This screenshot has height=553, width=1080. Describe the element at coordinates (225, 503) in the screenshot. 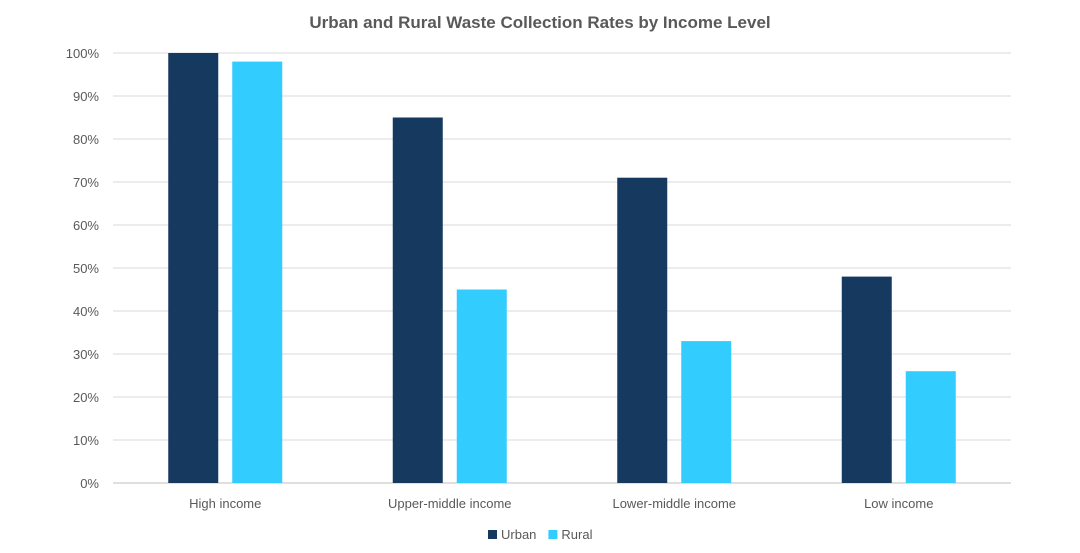

I see `x-tick-label: High income` at that location.